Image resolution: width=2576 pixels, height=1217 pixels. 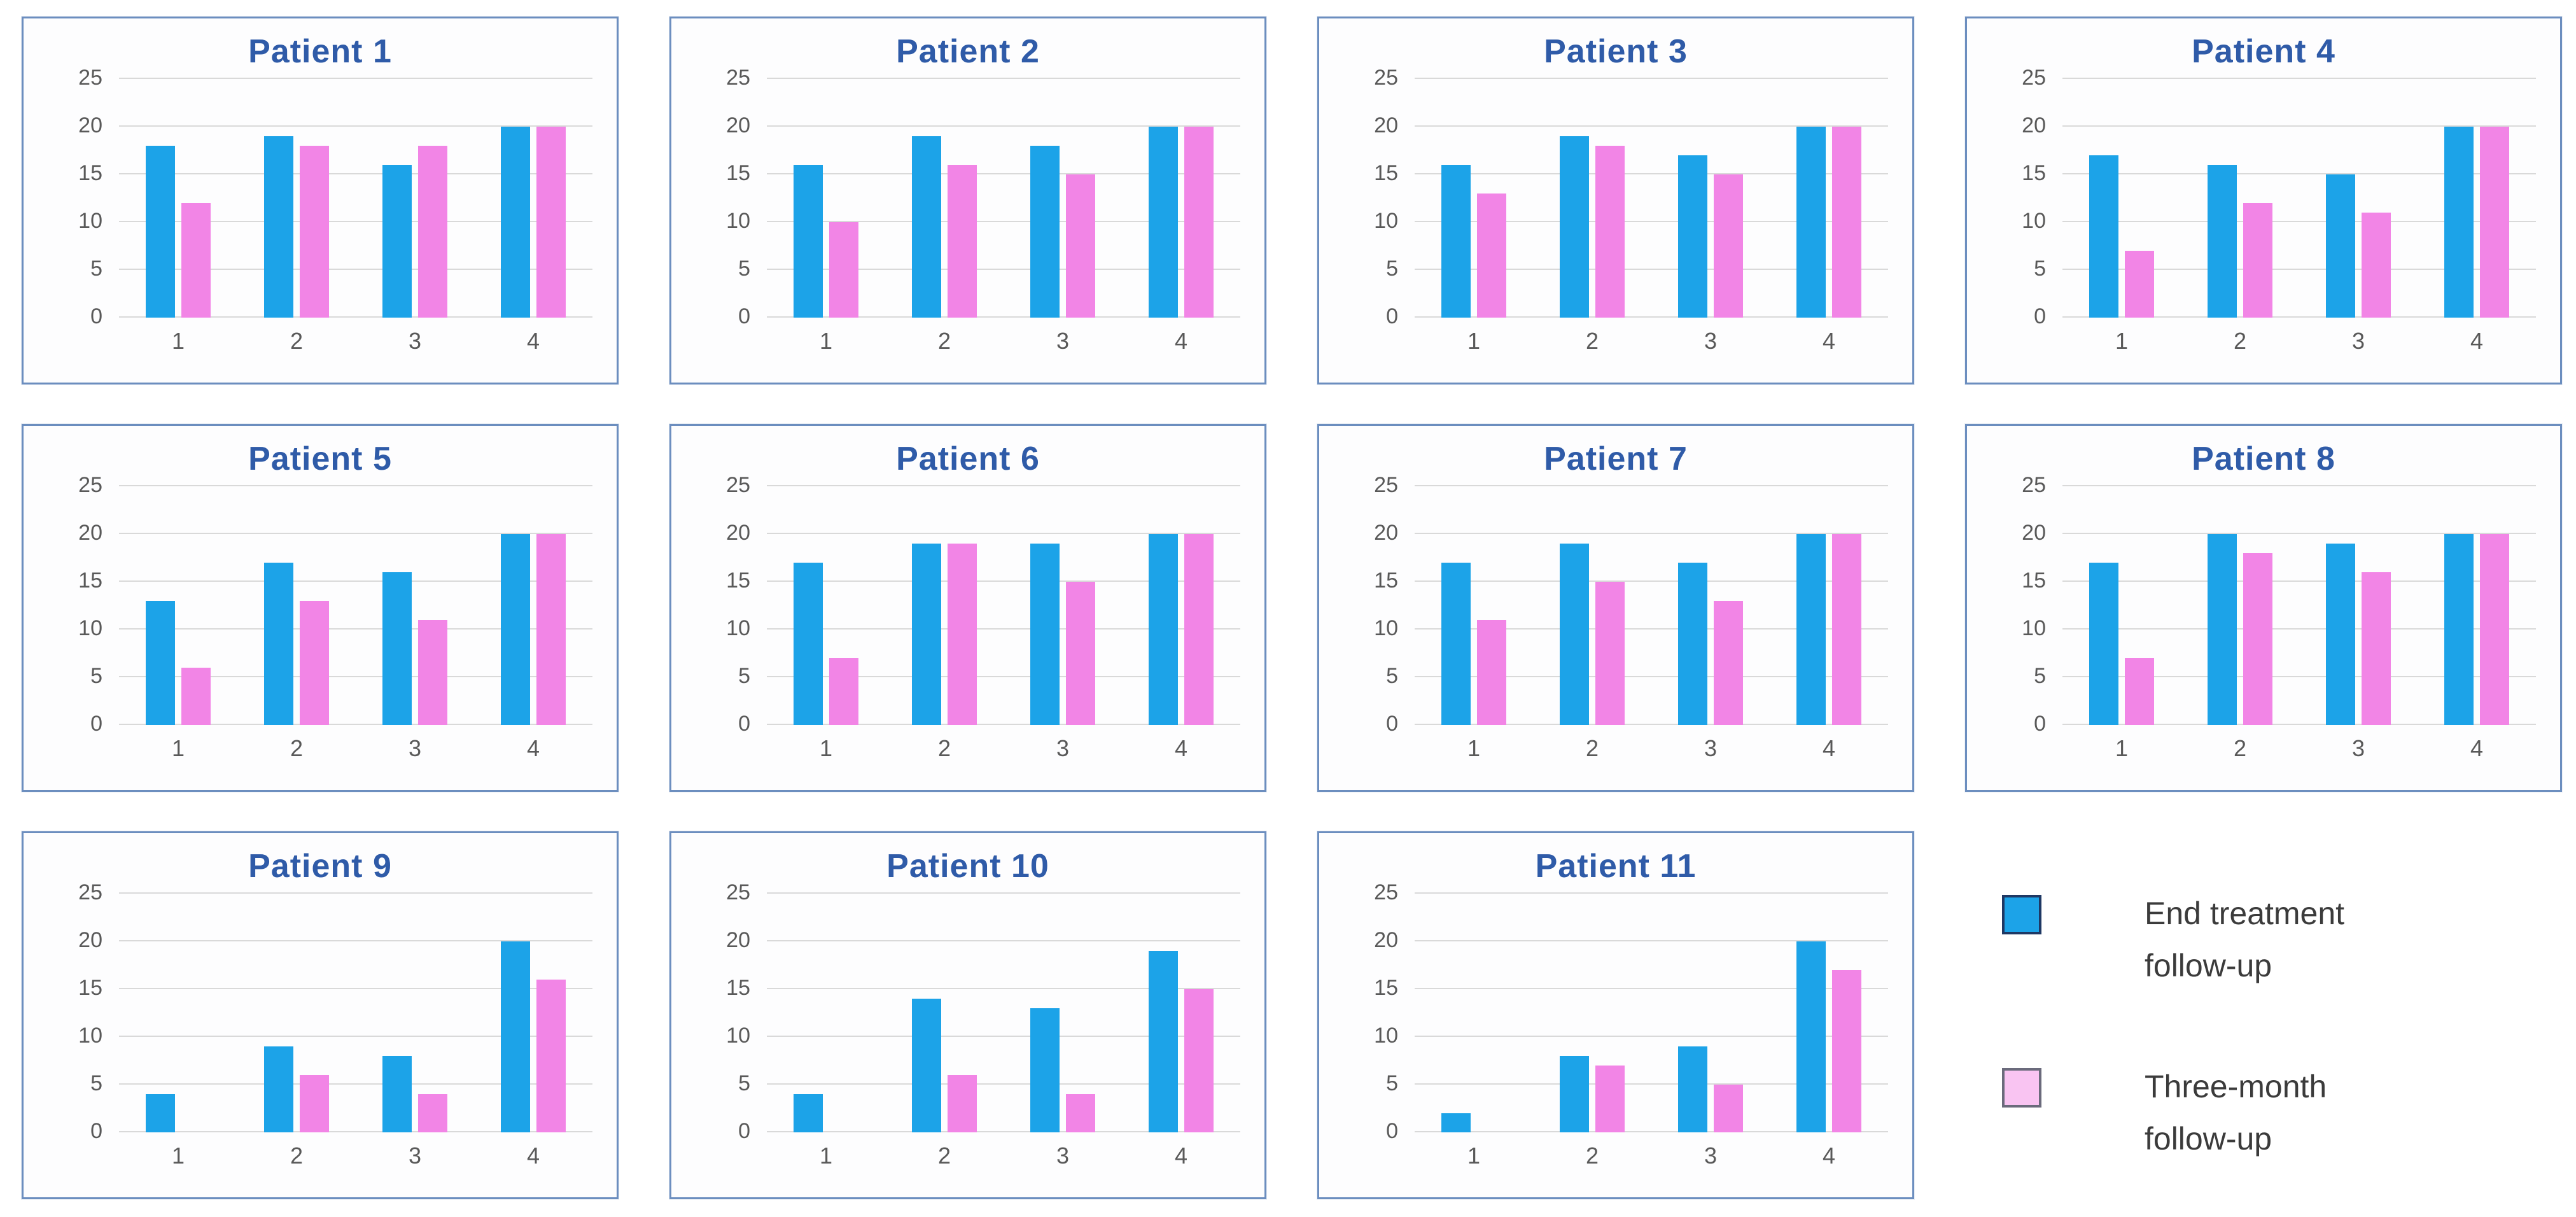 I want to click on legend-item-pink: Three-month follow-up, so click(x=2282, y=1112).